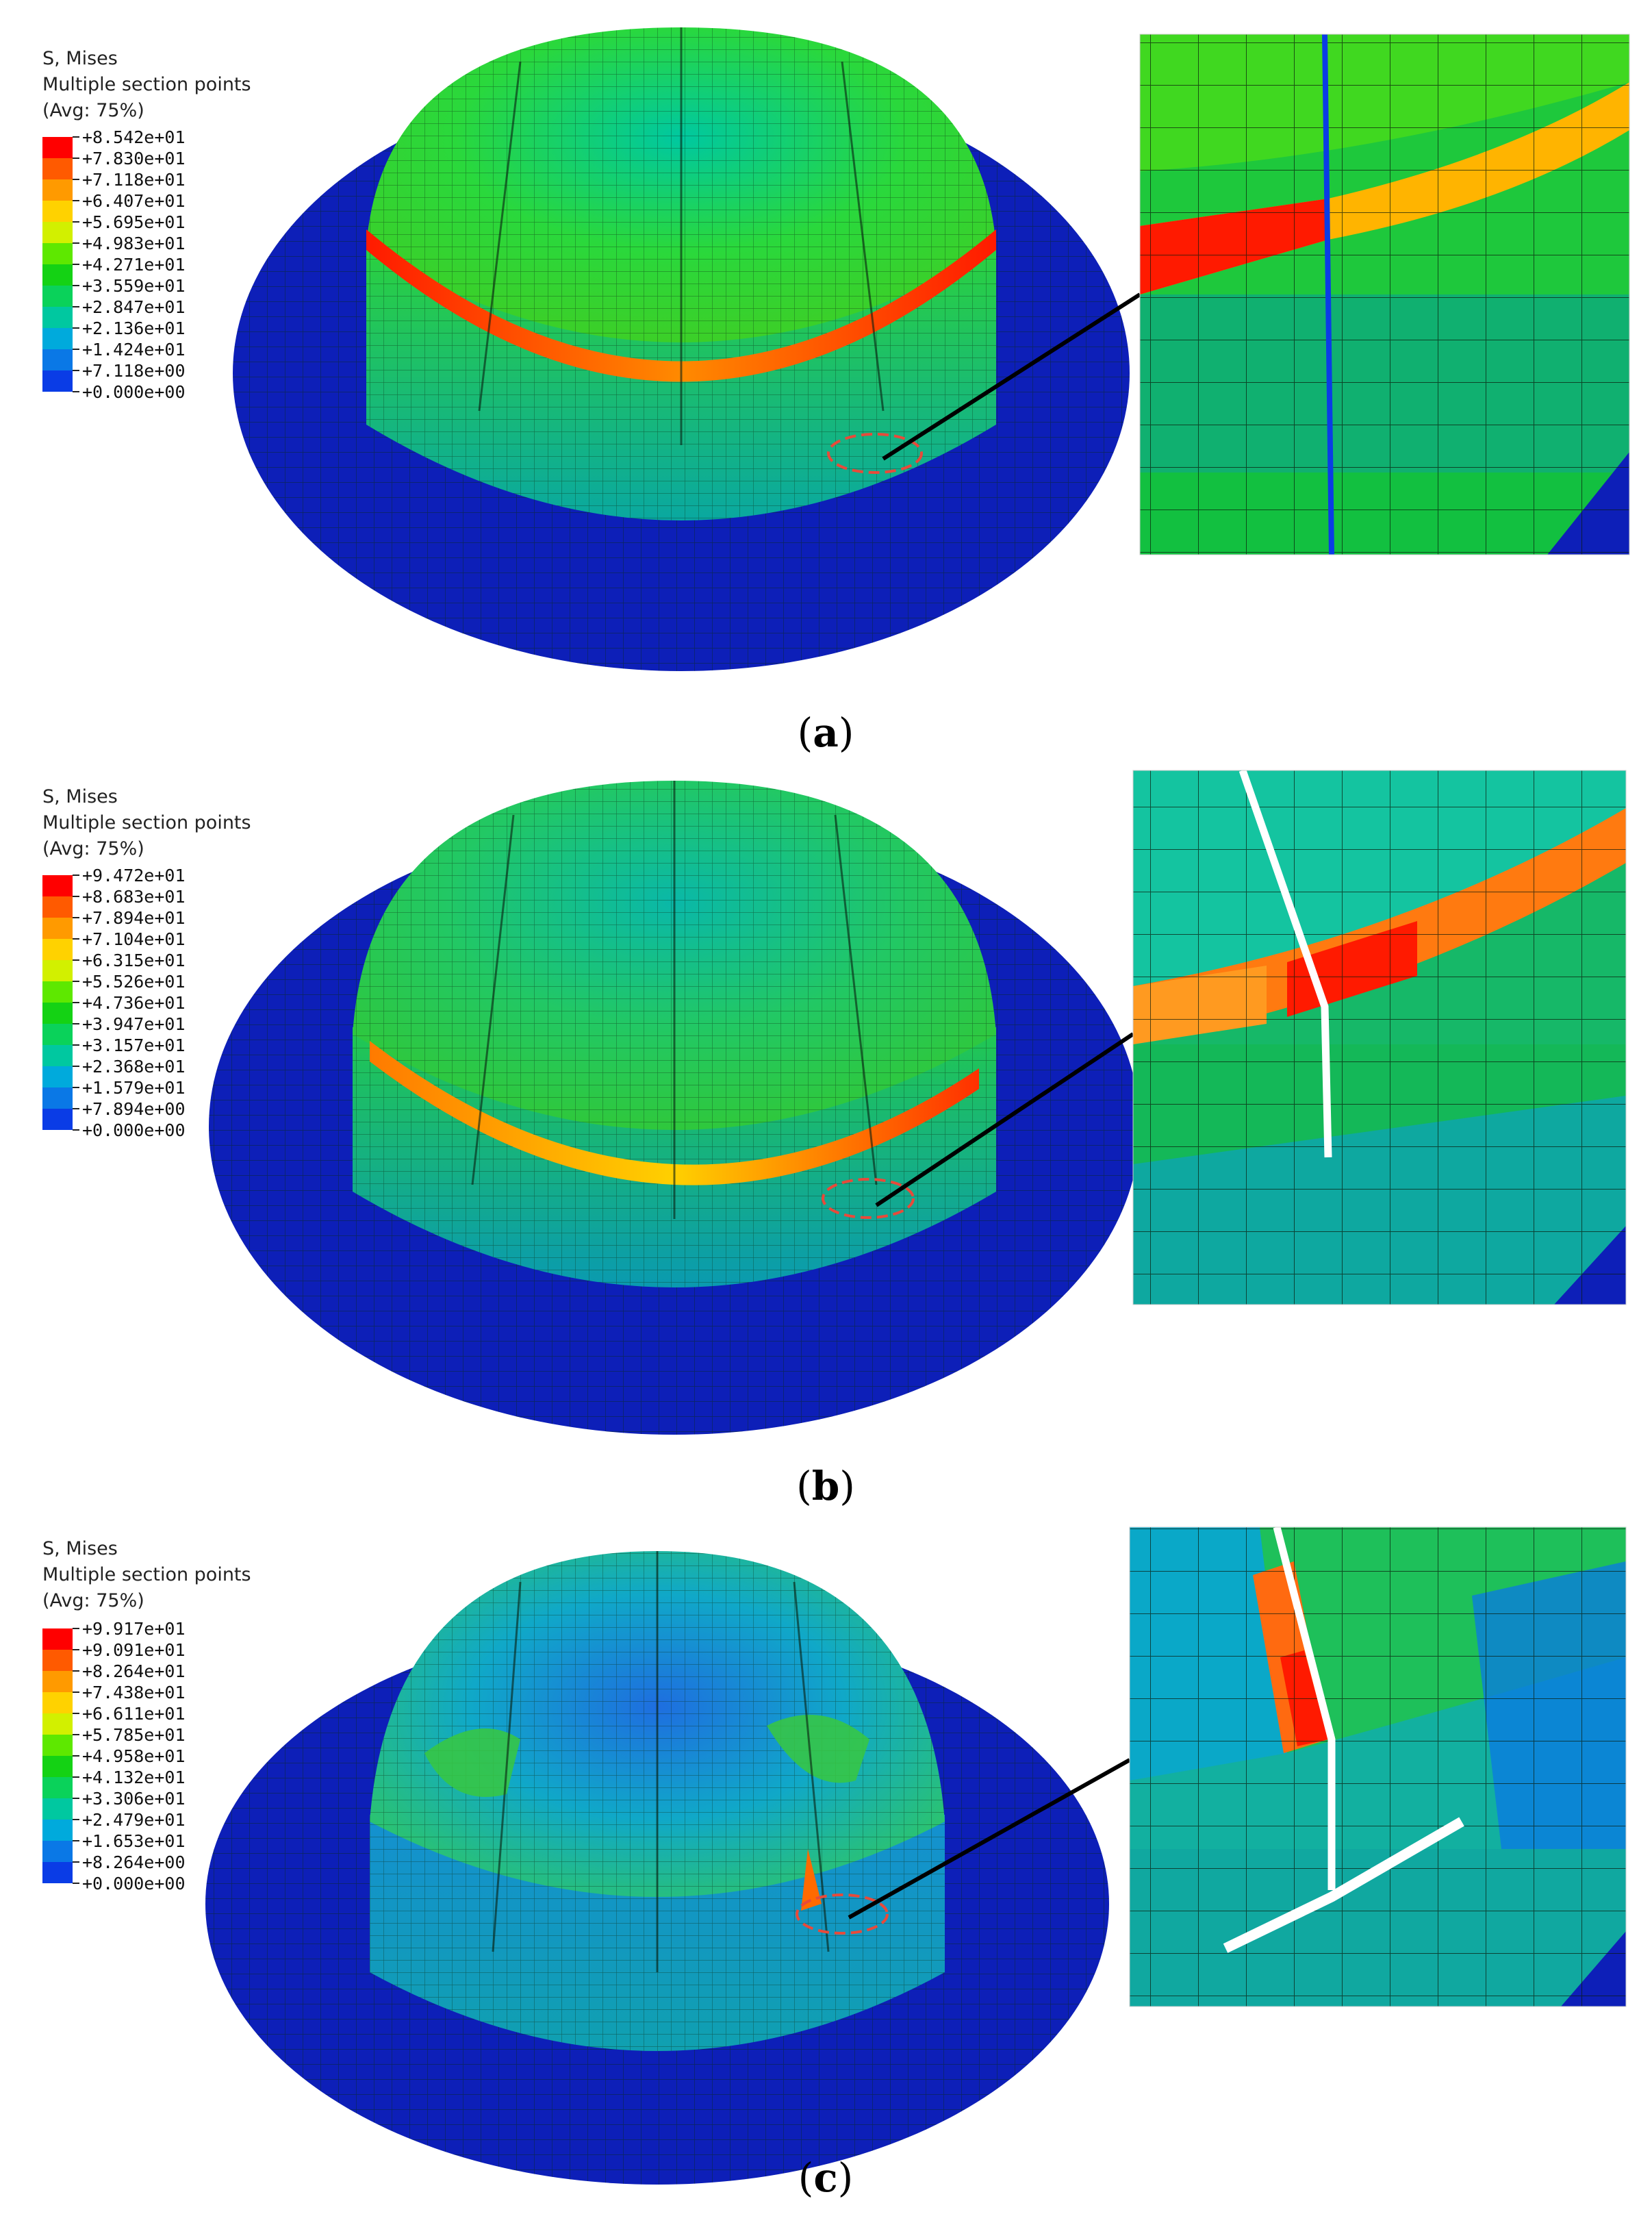 This screenshot has width=1652, height=2214. Describe the element at coordinates (134, 137) in the screenshot. I see `legend-value-a-0: +8.542e+01` at that location.